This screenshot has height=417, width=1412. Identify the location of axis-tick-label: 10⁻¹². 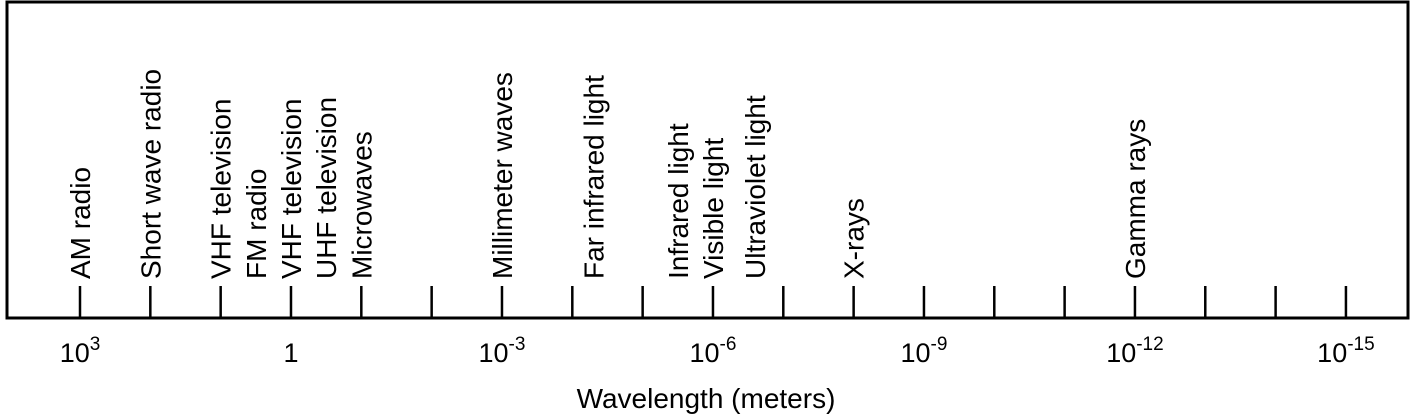
(1135, 351).